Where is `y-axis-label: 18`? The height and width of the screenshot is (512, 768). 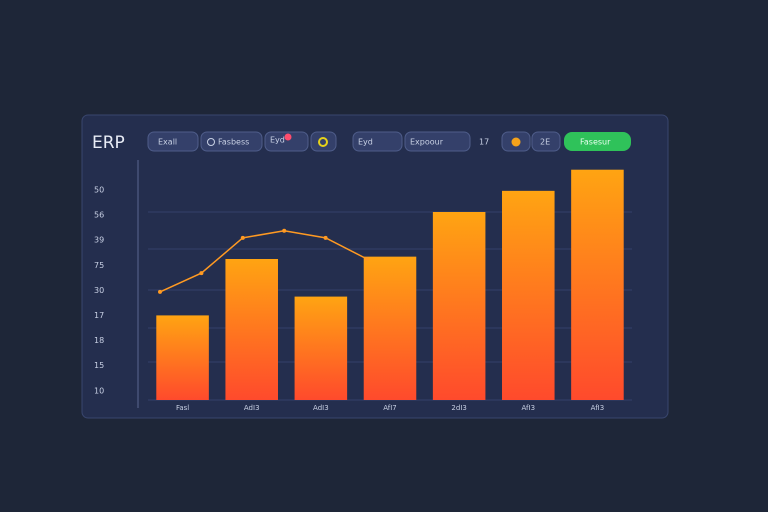
y-axis-label: 18 is located at coordinates (99, 340).